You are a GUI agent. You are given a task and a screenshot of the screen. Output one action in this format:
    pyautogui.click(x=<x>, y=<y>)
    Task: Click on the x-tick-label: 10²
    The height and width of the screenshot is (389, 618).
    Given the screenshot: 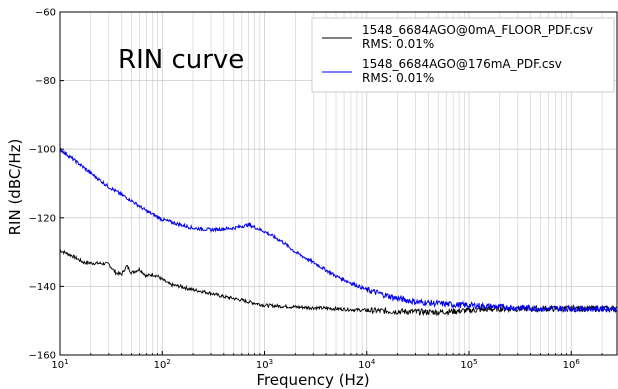 What is the action you would take?
    pyautogui.click(x=162, y=364)
    